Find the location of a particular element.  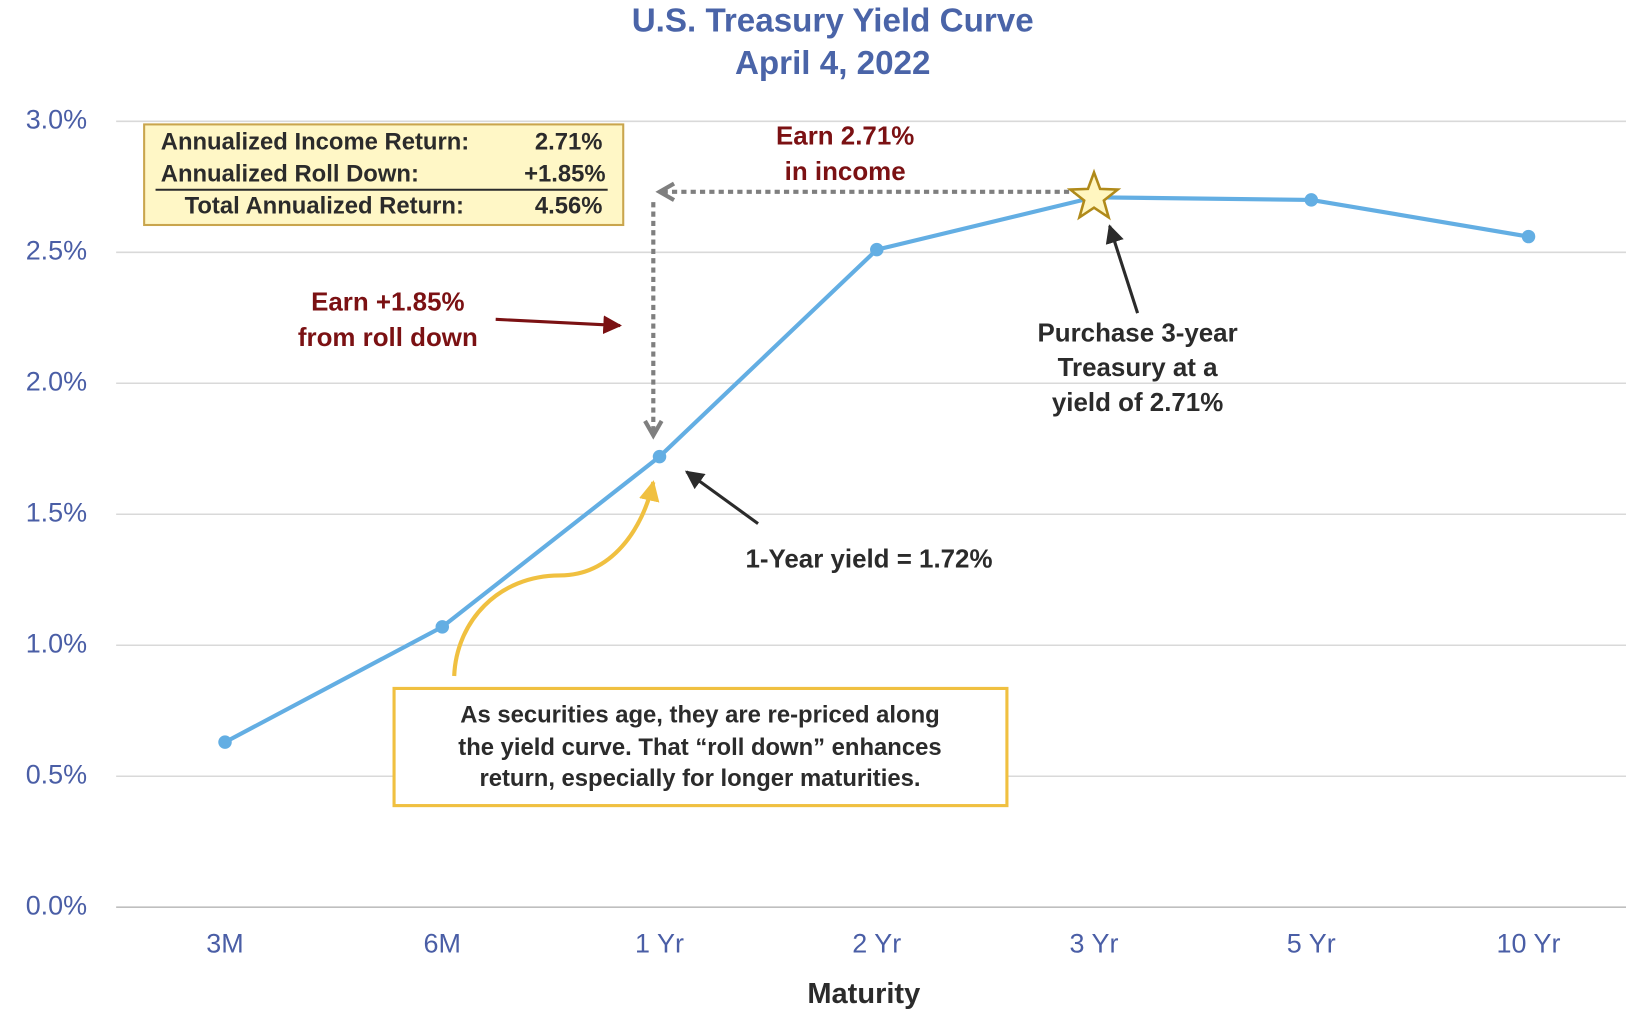

annotation: Earn +1.85% is located at coordinates (387, 303).